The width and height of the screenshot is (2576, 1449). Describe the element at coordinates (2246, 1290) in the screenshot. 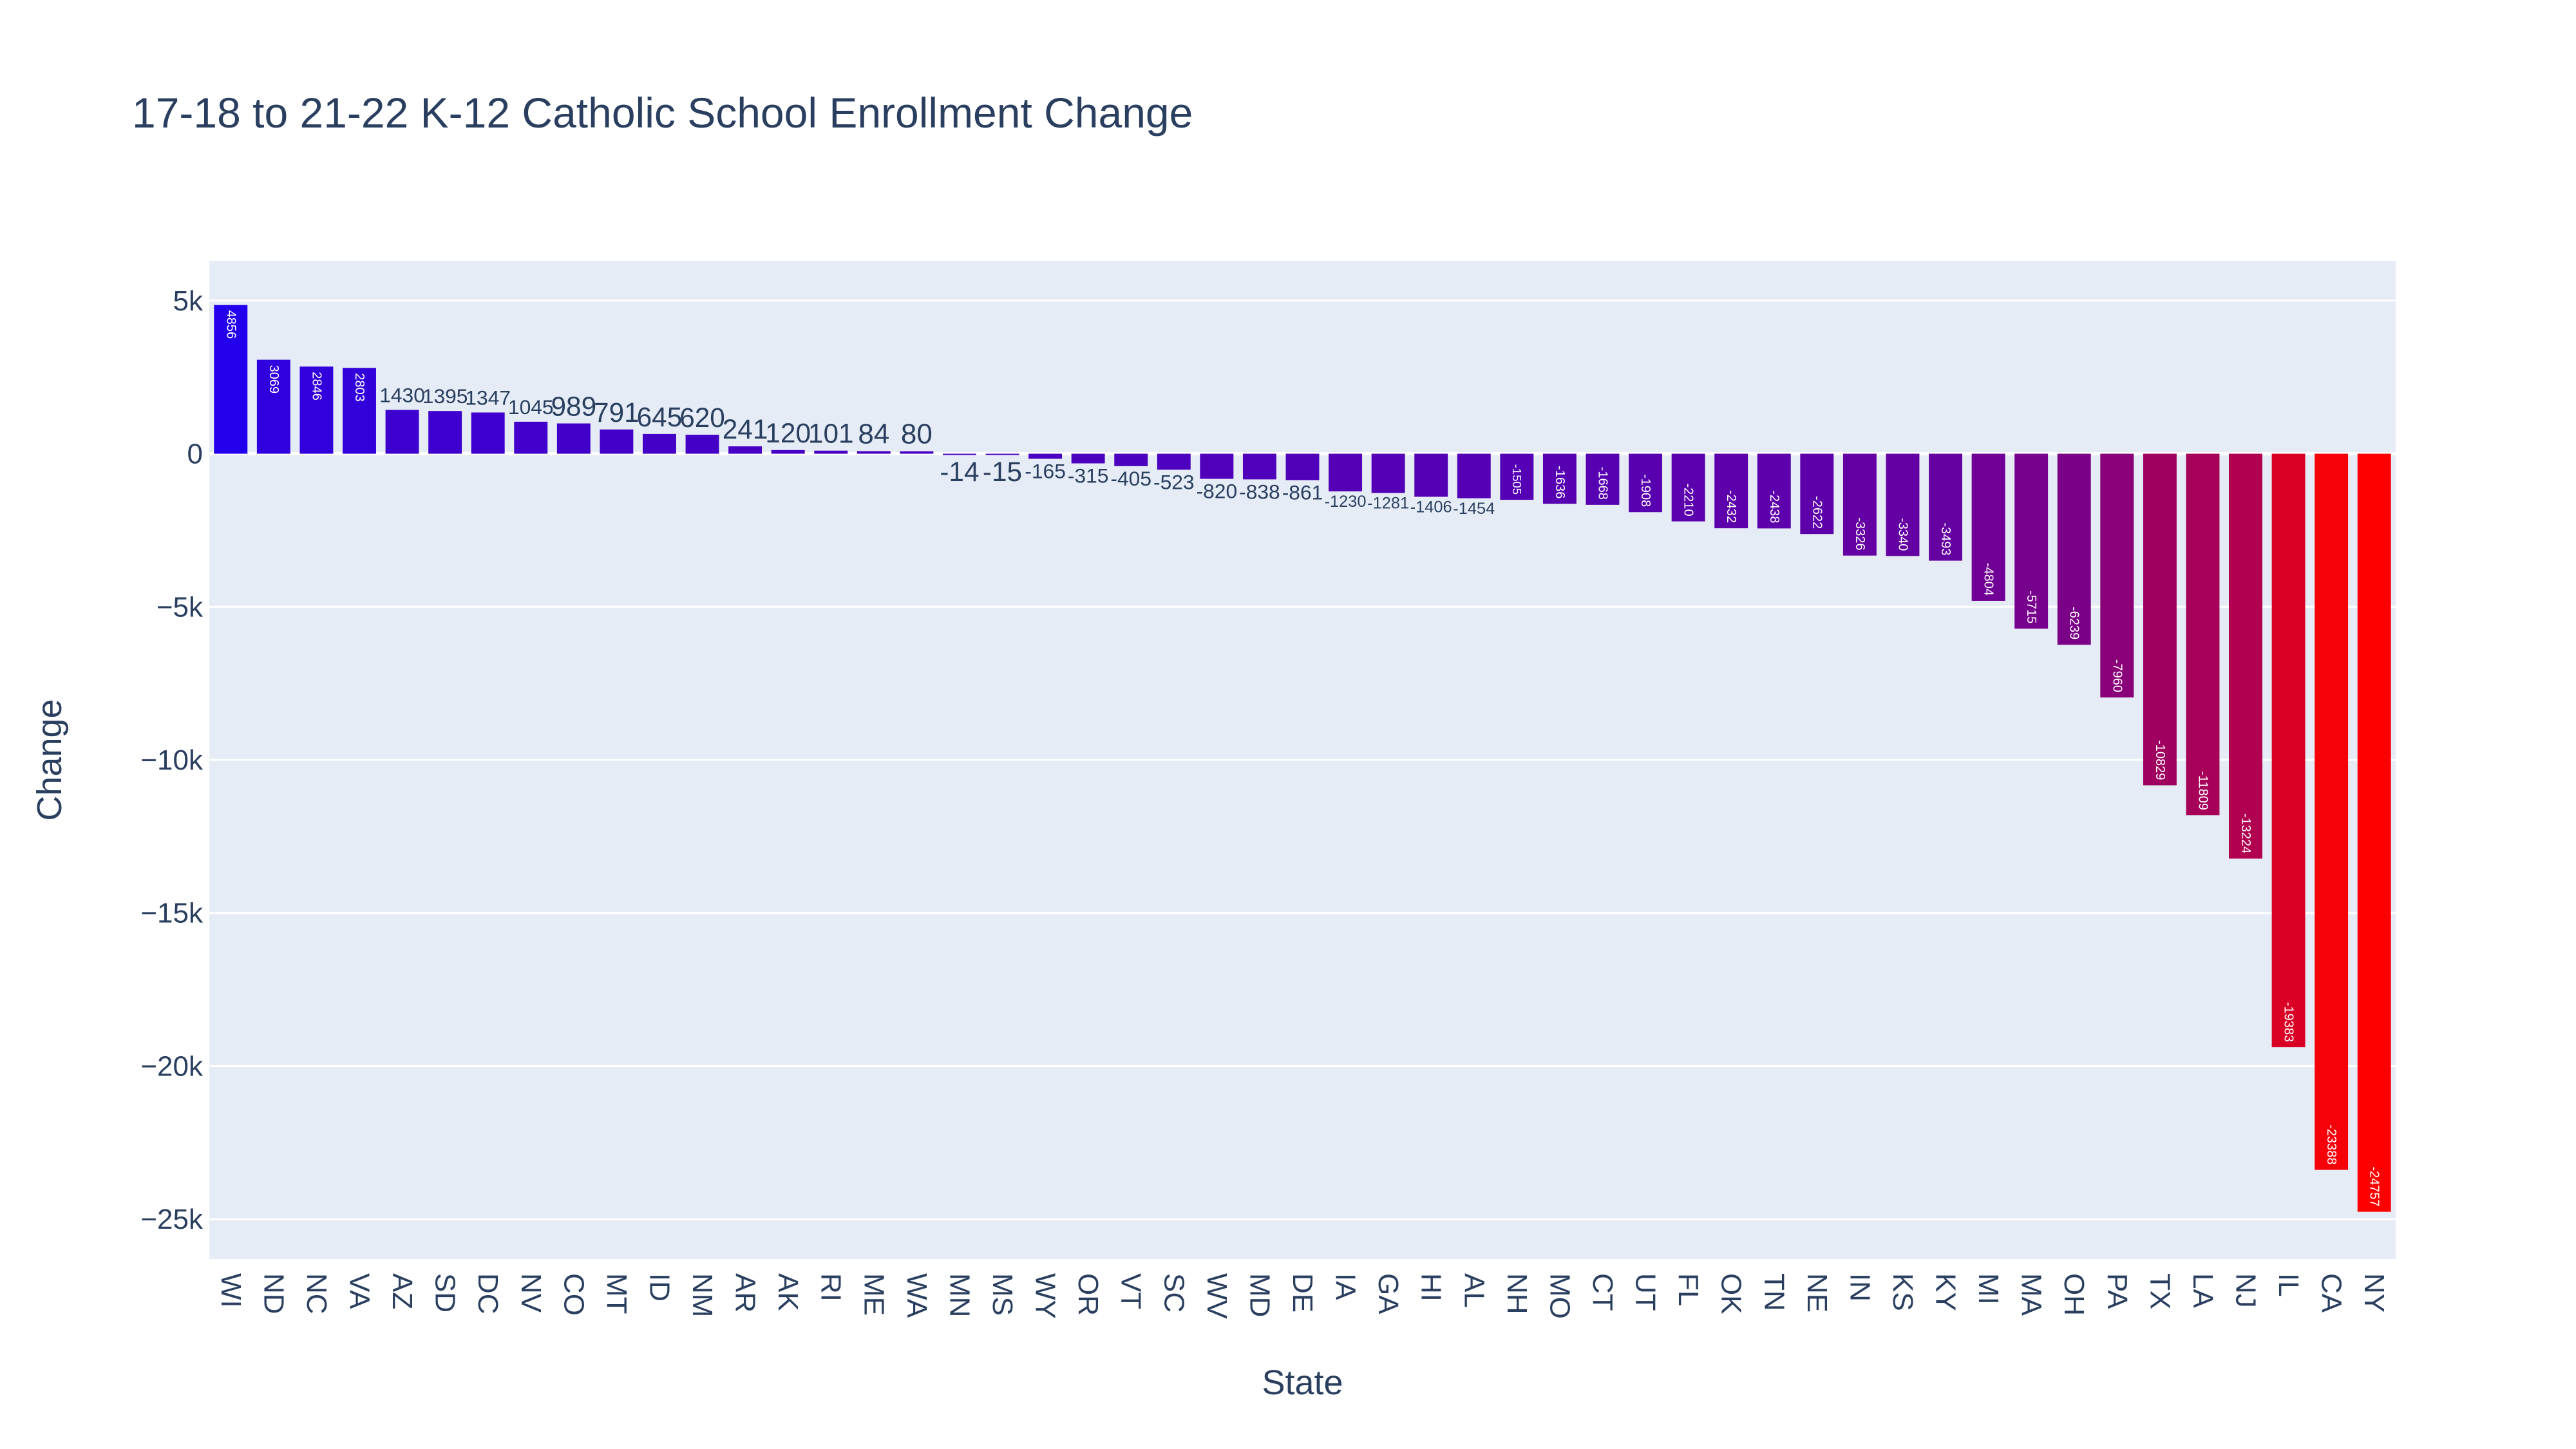

I see `x-tick-label: NJ` at that location.